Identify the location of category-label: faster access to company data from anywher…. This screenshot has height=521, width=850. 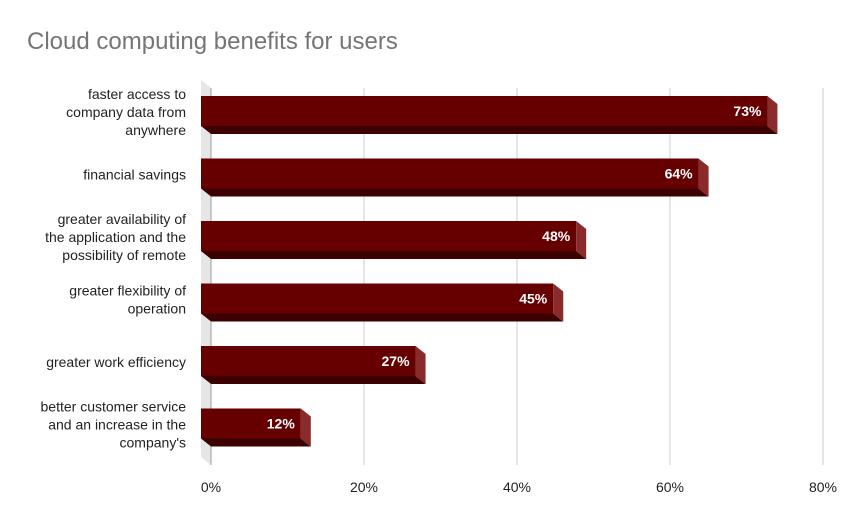
(126, 112).